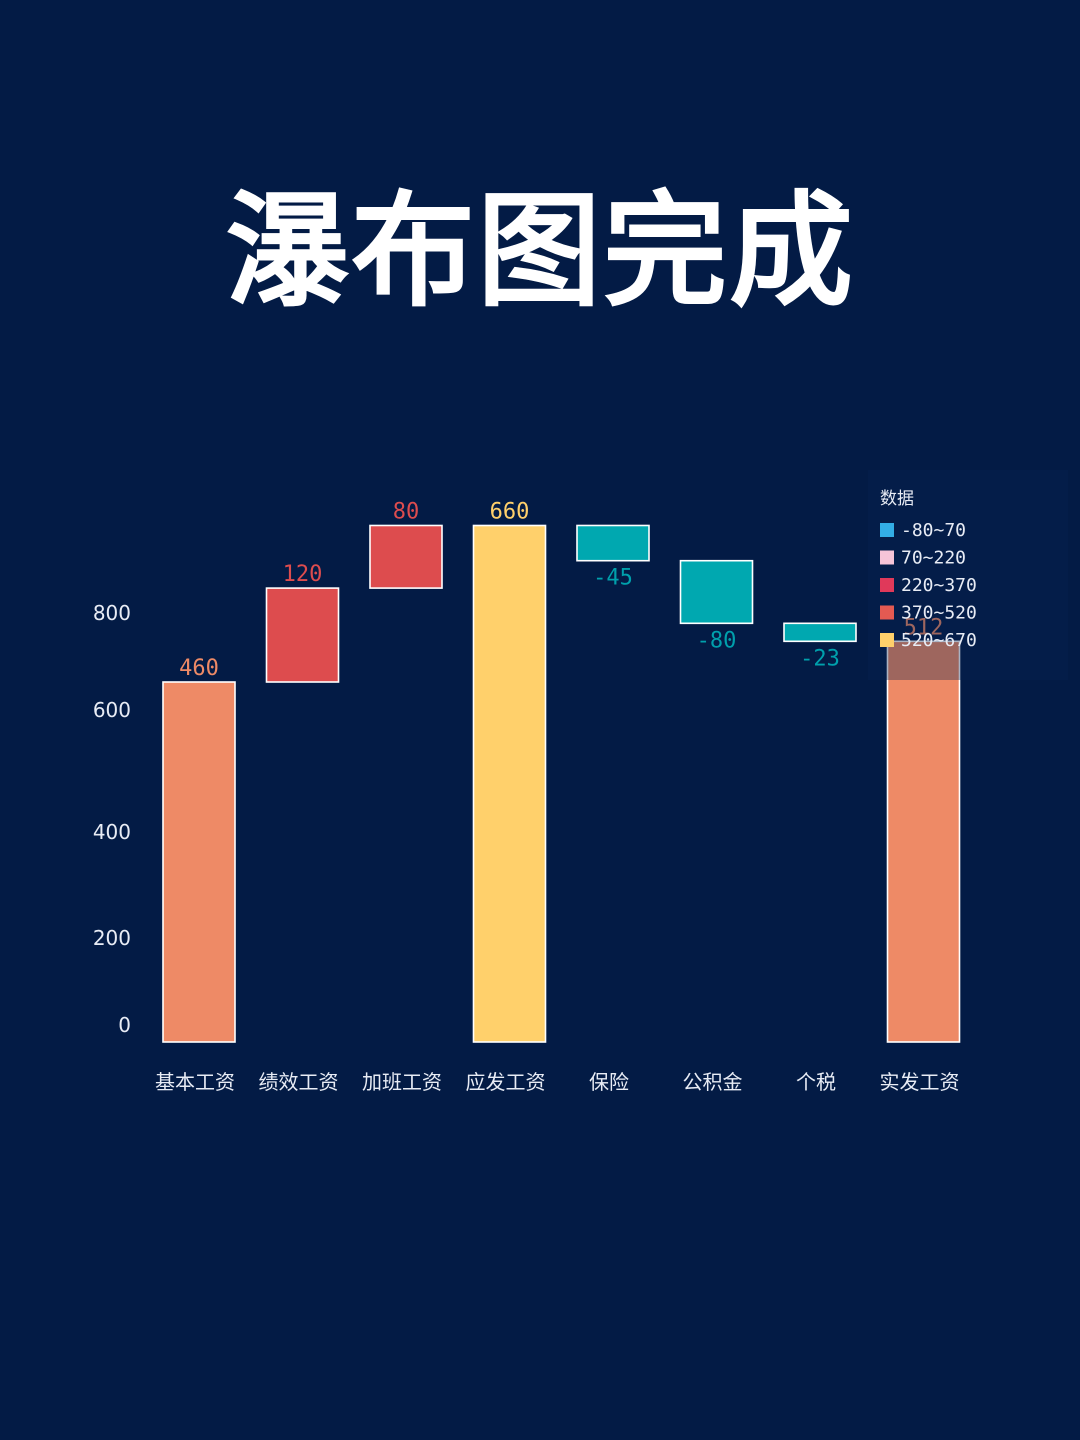 The width and height of the screenshot is (1080, 1440). Describe the element at coordinates (112, 938) in the screenshot. I see `y-tick-label: 200` at that location.